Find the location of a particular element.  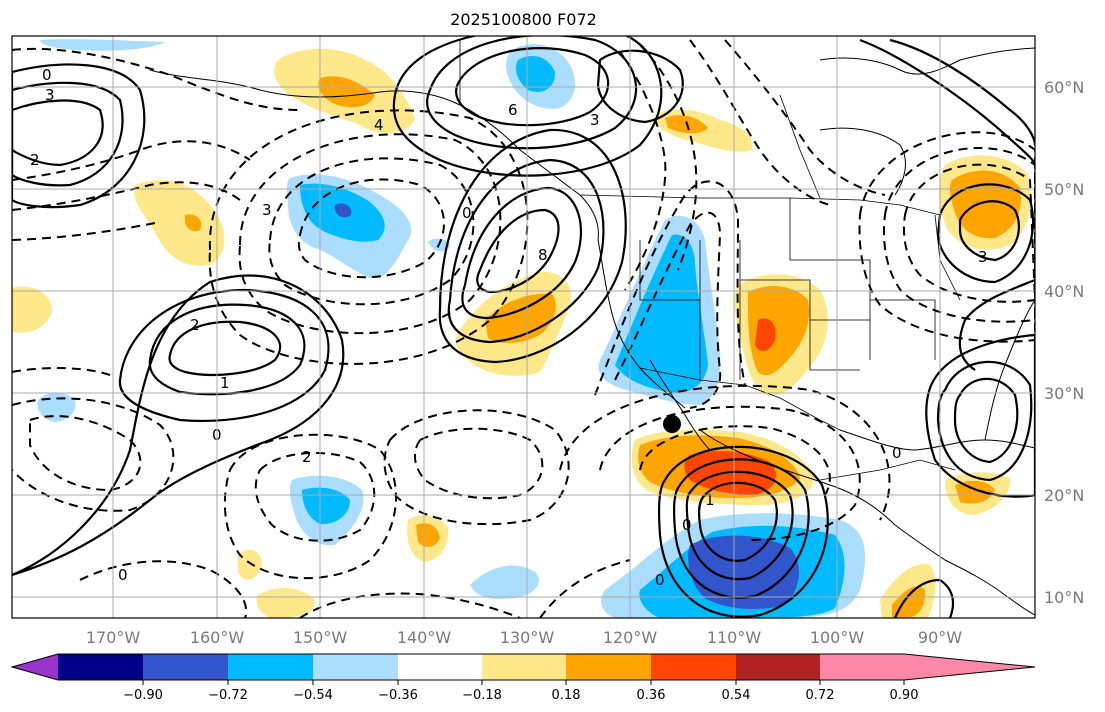

lon-label-90w: 90°W is located at coordinates (940, 637).